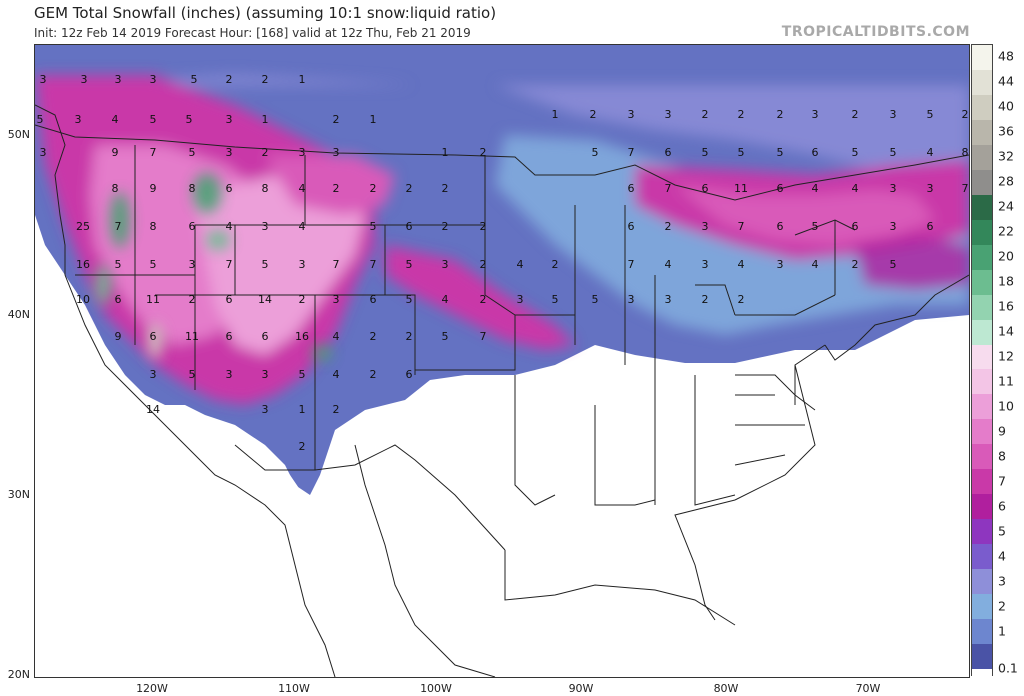  What do you see at coordinates (1002, 506) in the screenshot?
I see `colorbar-label: 6` at bounding box center [1002, 506].